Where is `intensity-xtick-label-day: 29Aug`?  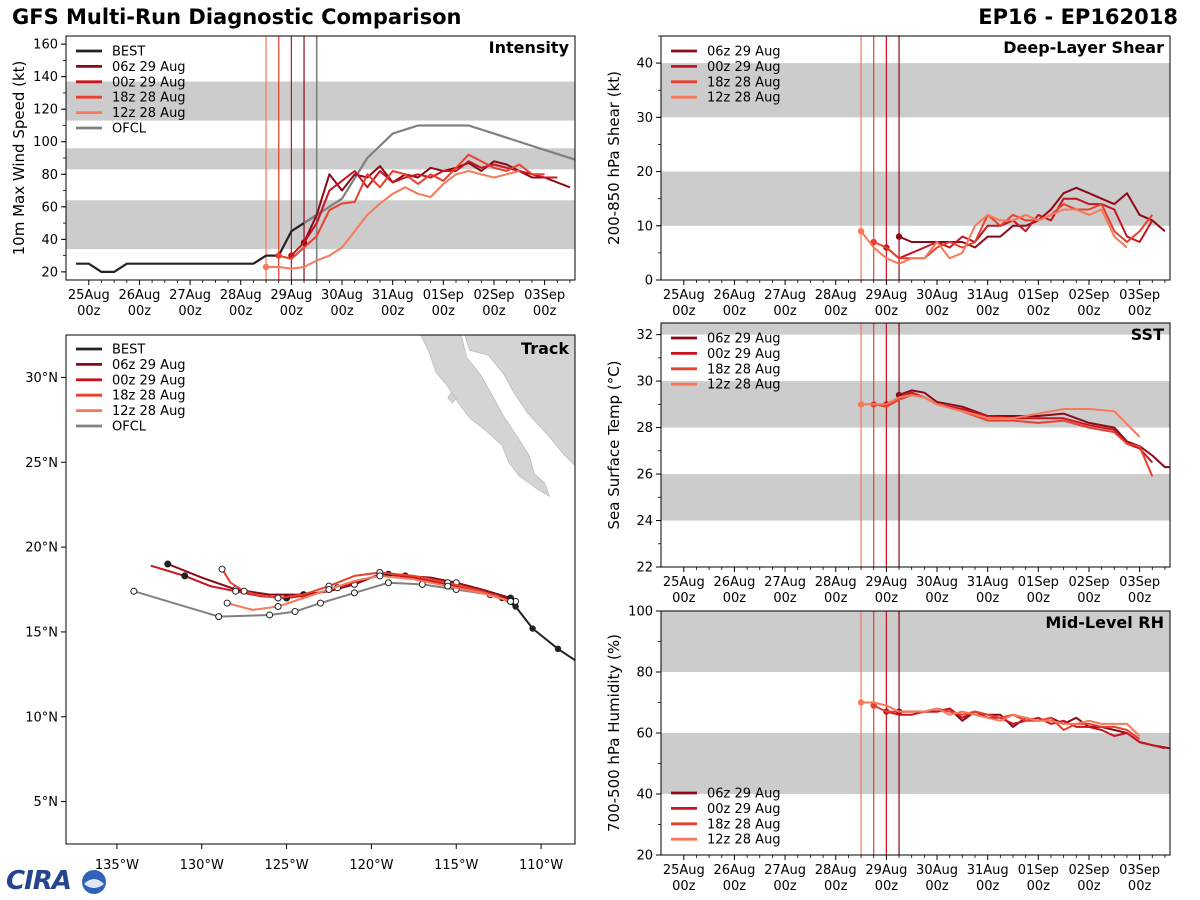
intensity-xtick-label-day: 29Aug is located at coordinates (291, 295).